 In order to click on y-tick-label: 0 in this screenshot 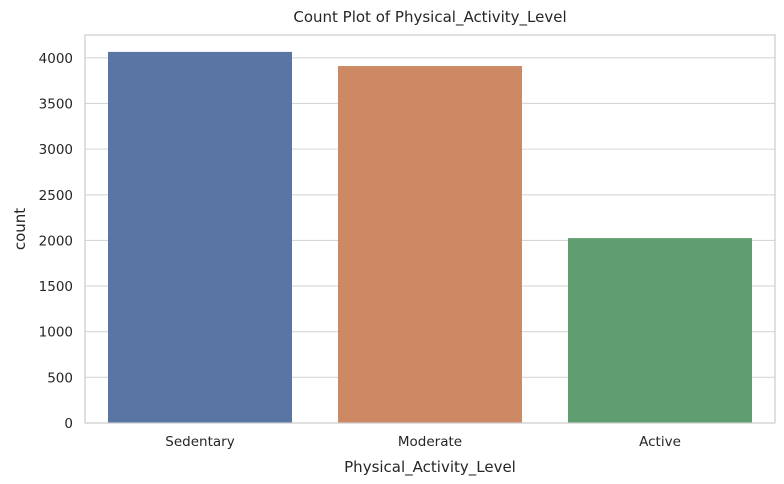, I will do `click(68, 424)`.